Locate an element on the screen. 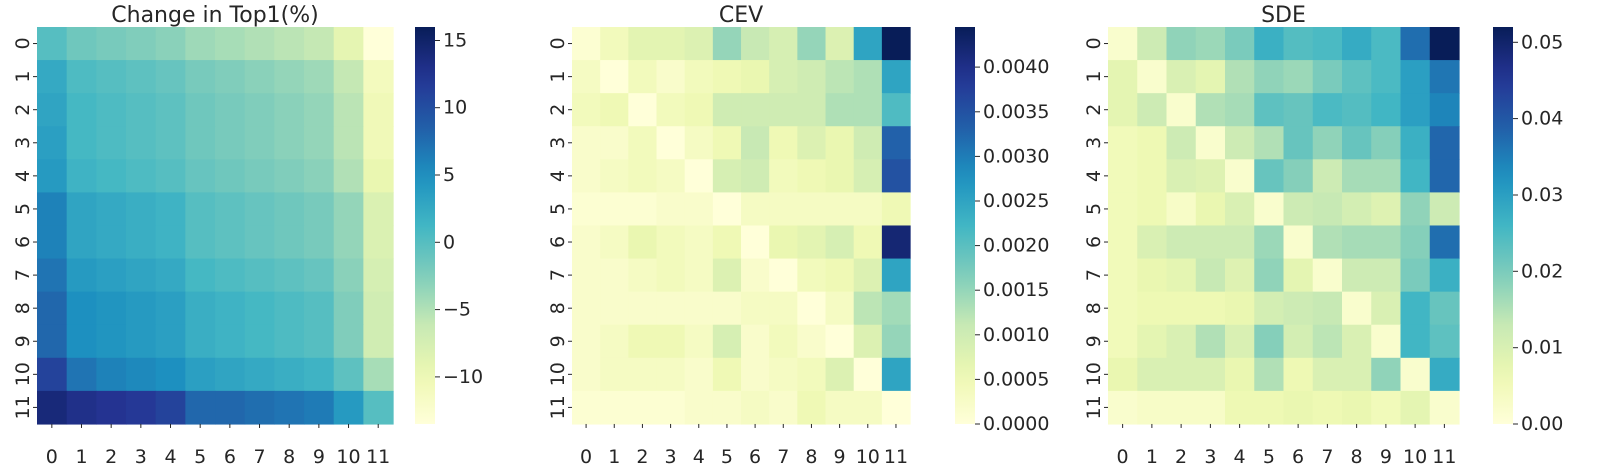  y-tick-label: 11 is located at coordinates (23, 407).